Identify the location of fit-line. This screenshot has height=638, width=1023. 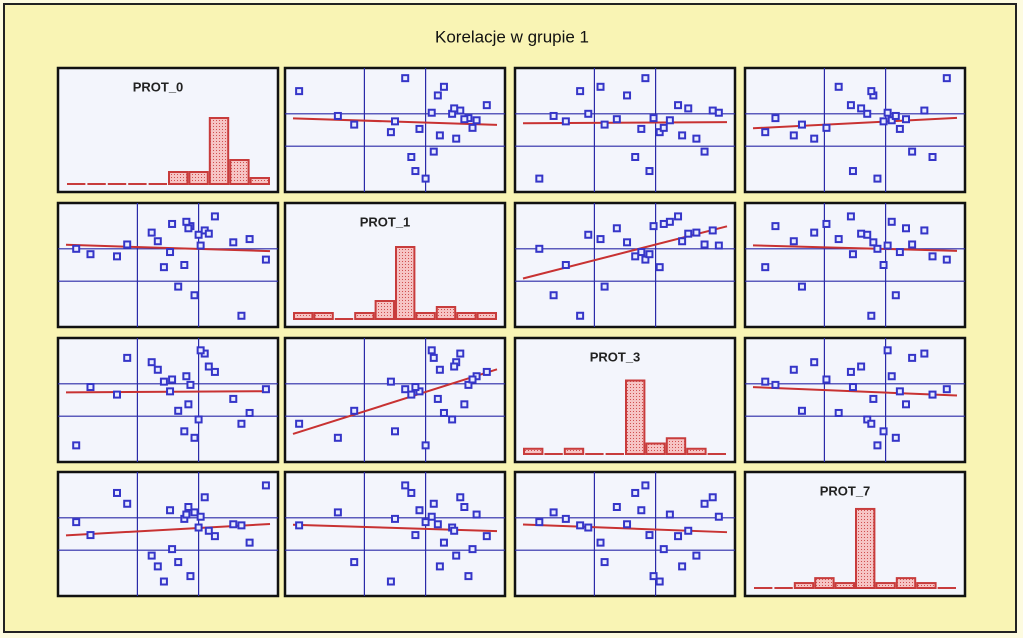
(855, 123).